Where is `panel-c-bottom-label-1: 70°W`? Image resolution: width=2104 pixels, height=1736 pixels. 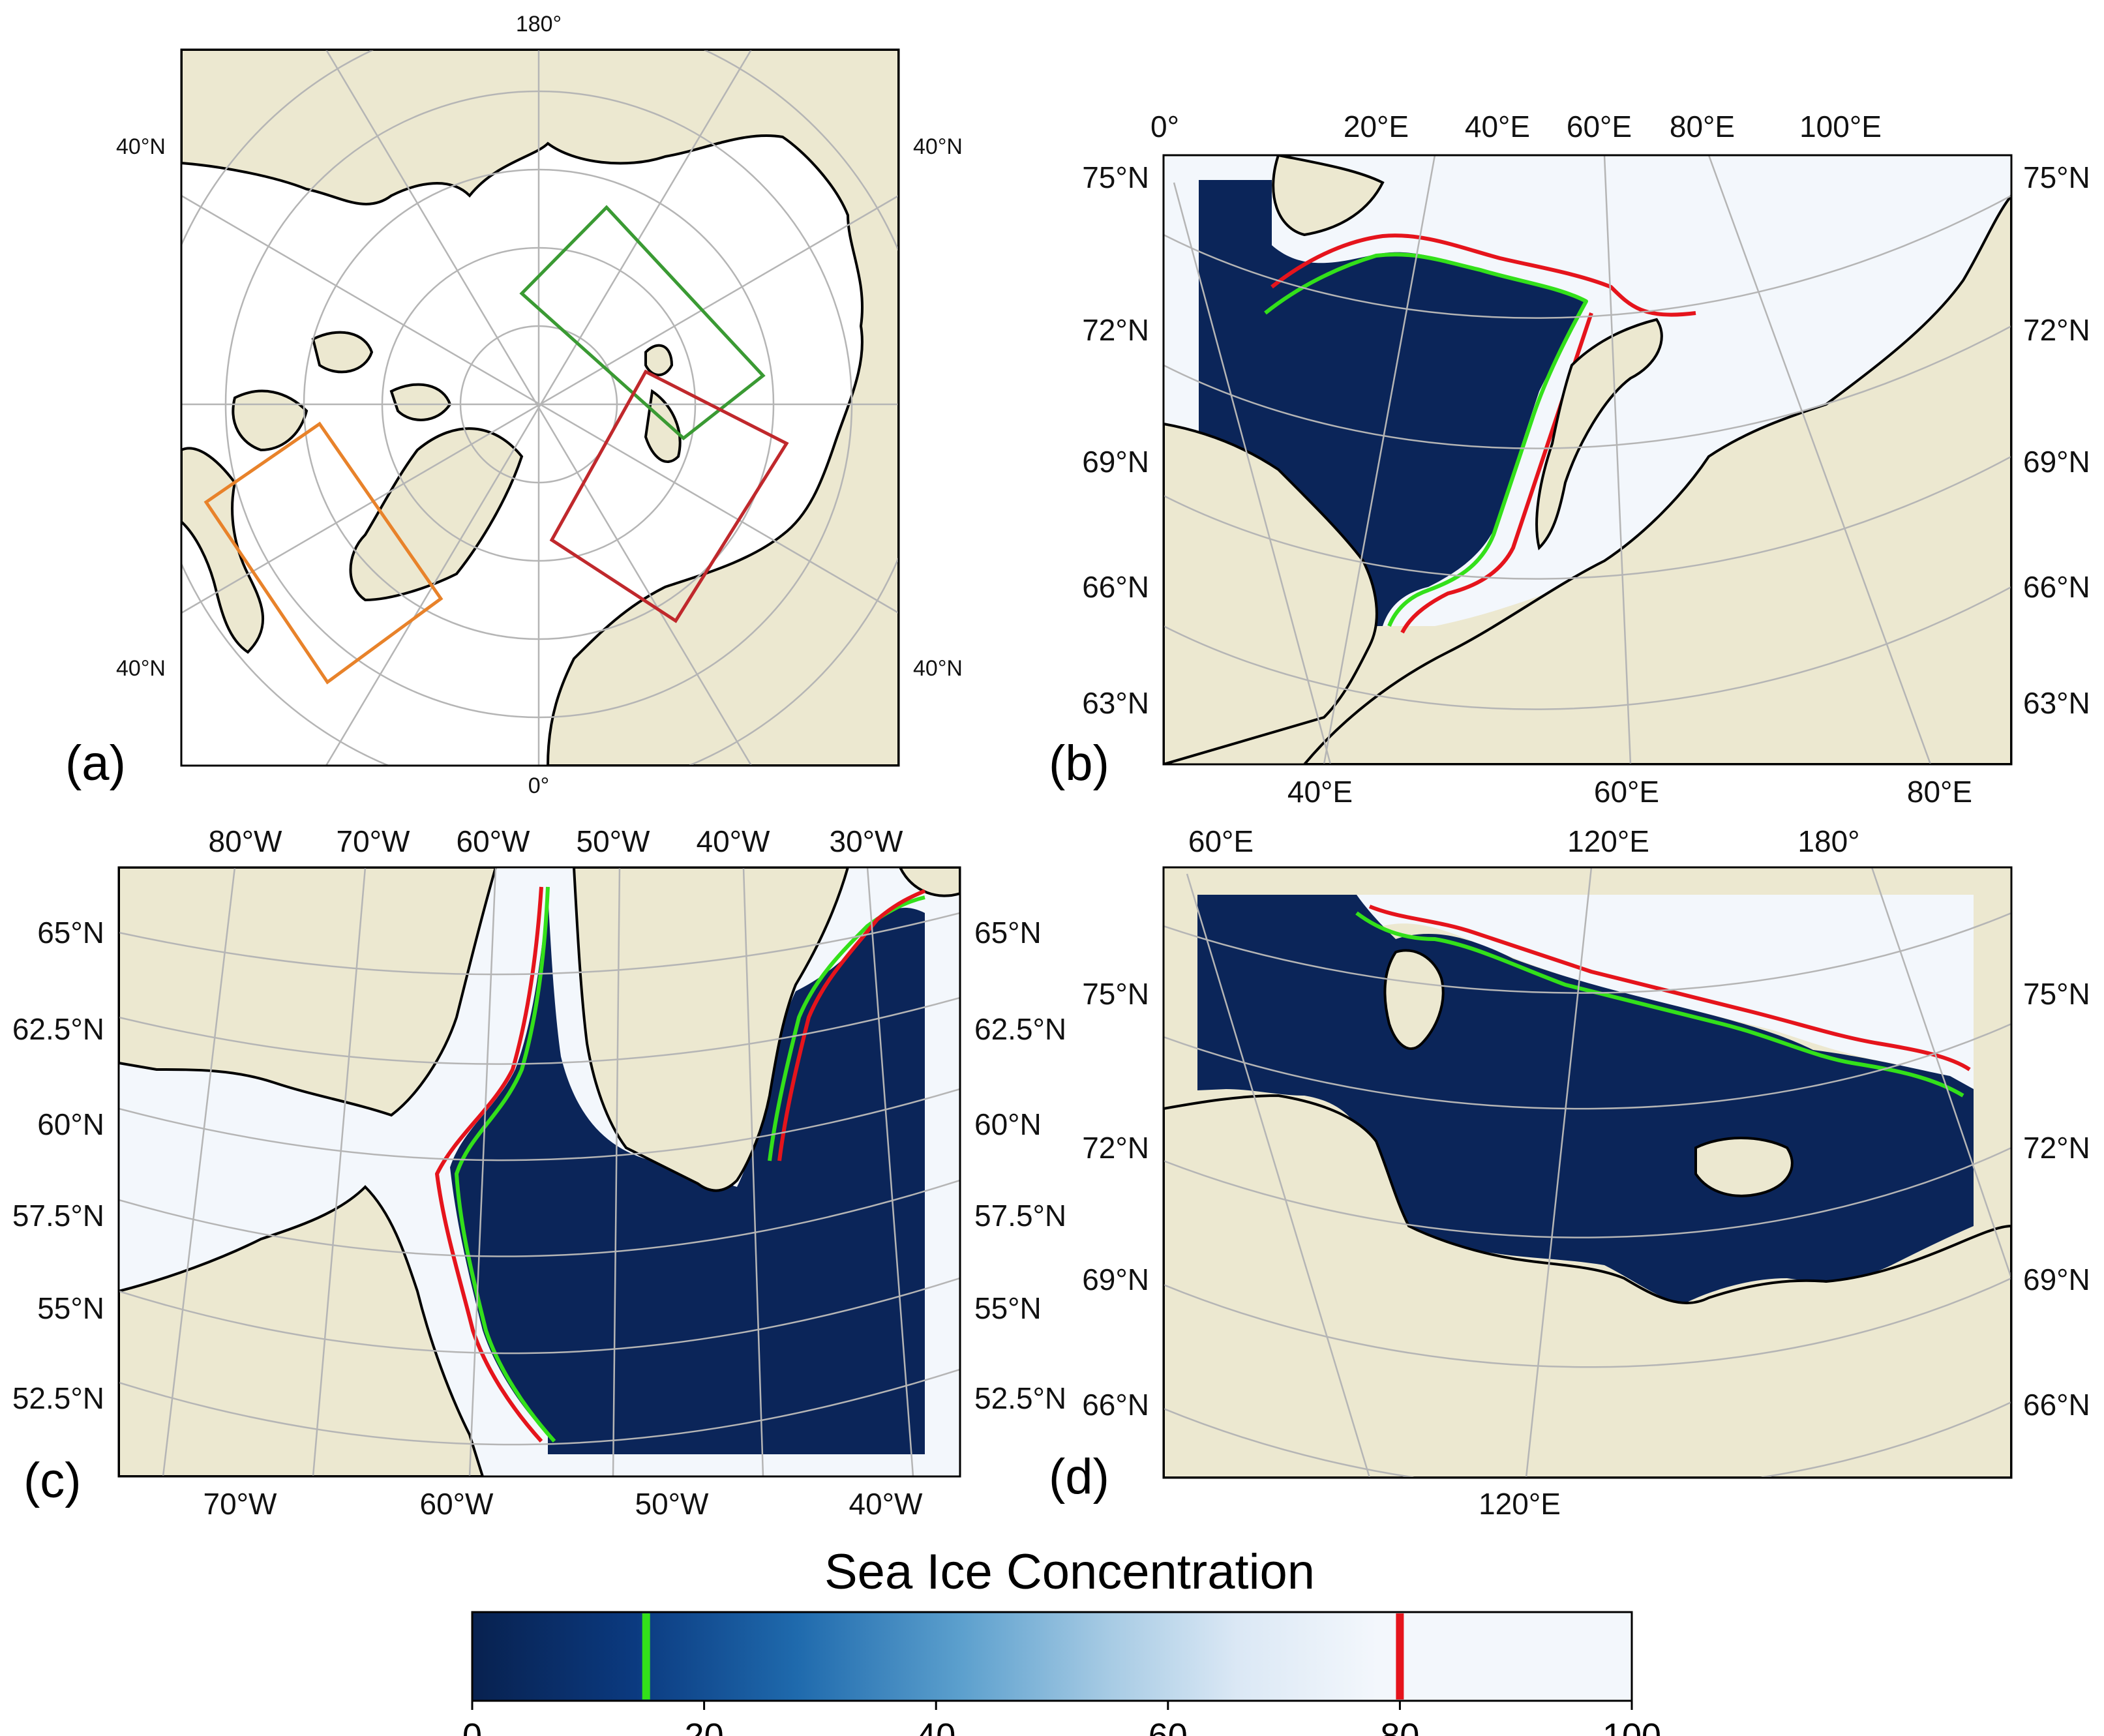
panel-c-bottom-label-1: 70°W is located at coordinates (240, 1504).